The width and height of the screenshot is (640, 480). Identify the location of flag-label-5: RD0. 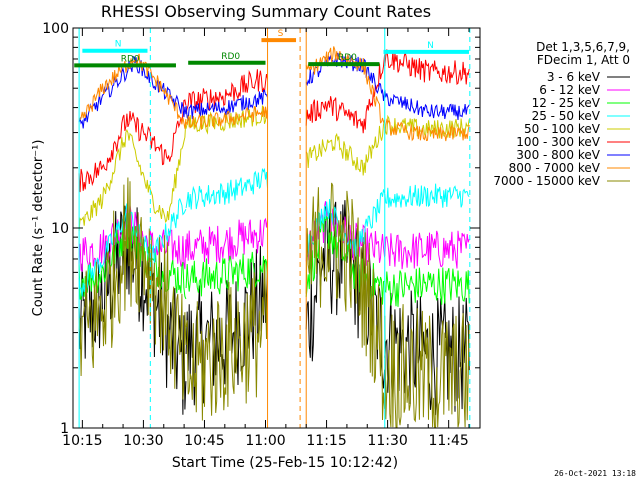
(347, 58).